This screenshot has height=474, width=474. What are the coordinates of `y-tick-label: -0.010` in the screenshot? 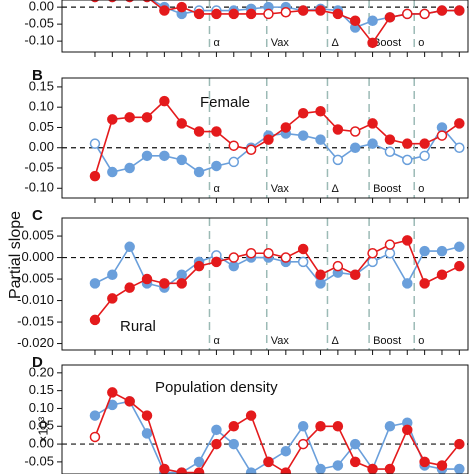 It's located at (35, 299).